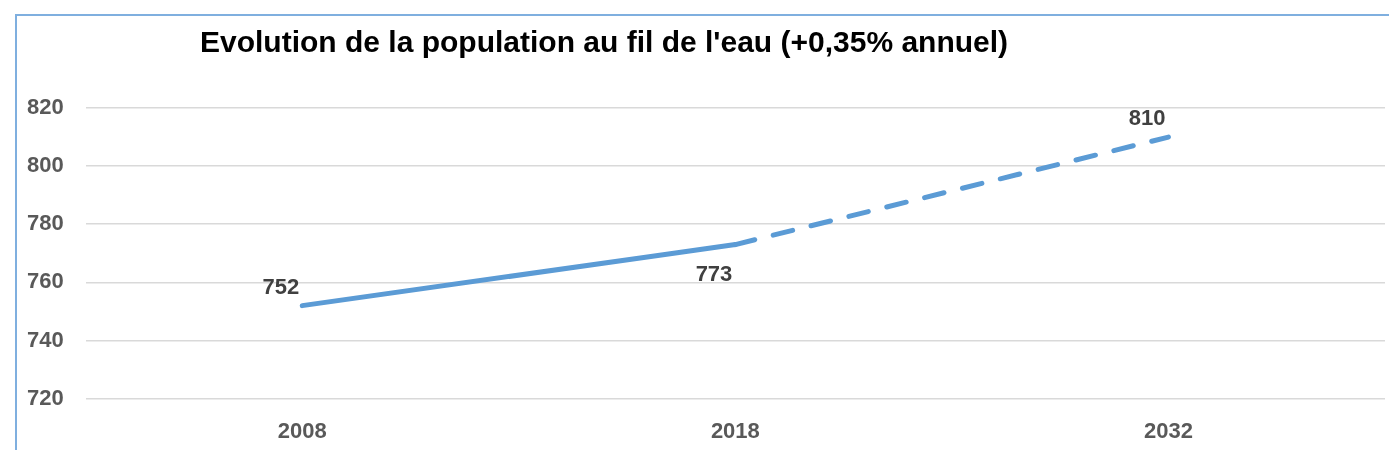  I want to click on y-tick-label: 800, so click(45, 165).